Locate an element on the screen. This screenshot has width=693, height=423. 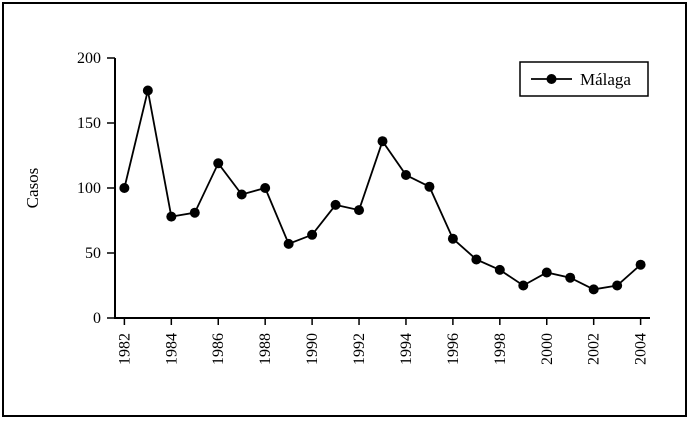
legend-marker is located at coordinates (551, 79).